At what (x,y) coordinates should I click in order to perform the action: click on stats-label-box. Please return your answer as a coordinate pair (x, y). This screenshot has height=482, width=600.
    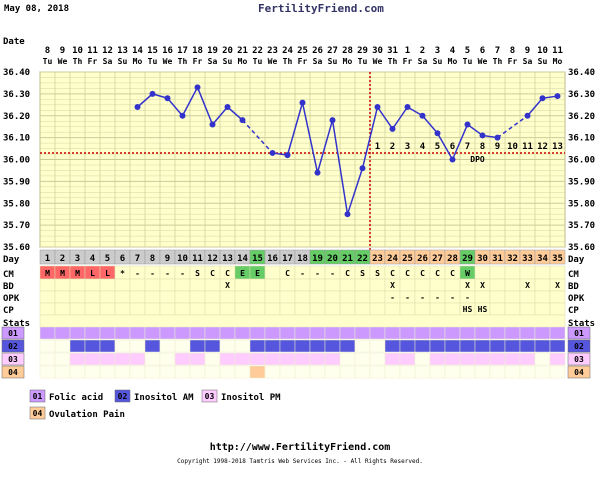
    Looking at the image, I should click on (579, 346).